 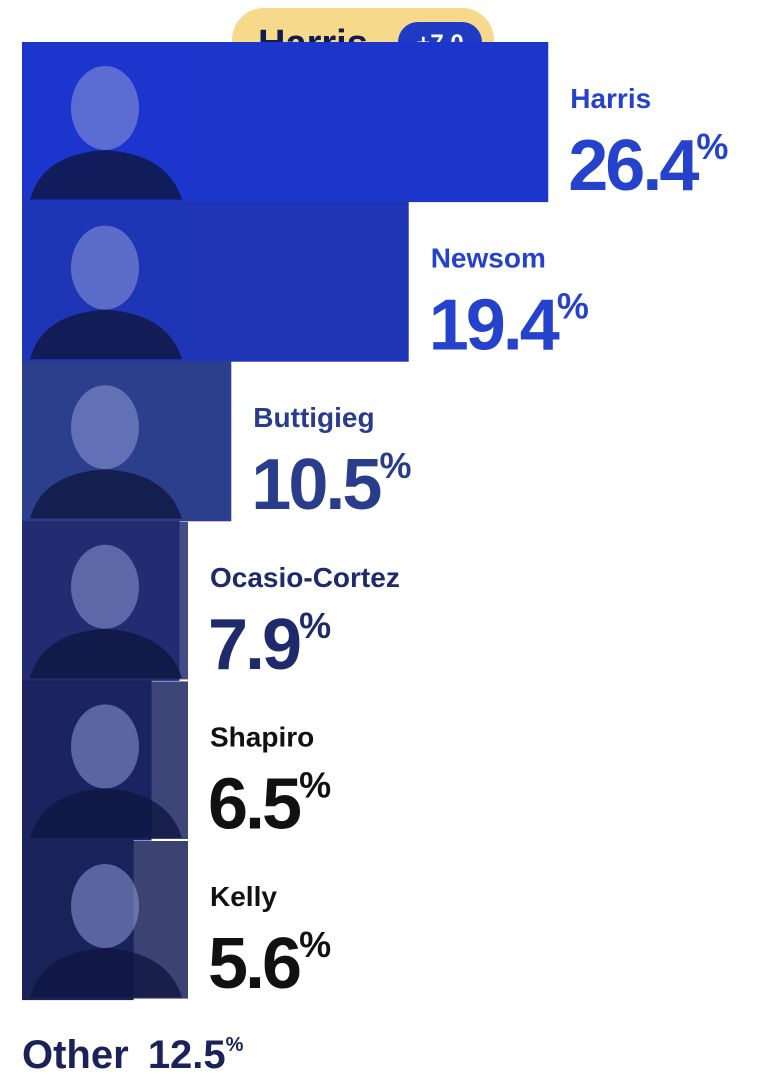 I want to click on category-label: Kelly, so click(x=243, y=896).